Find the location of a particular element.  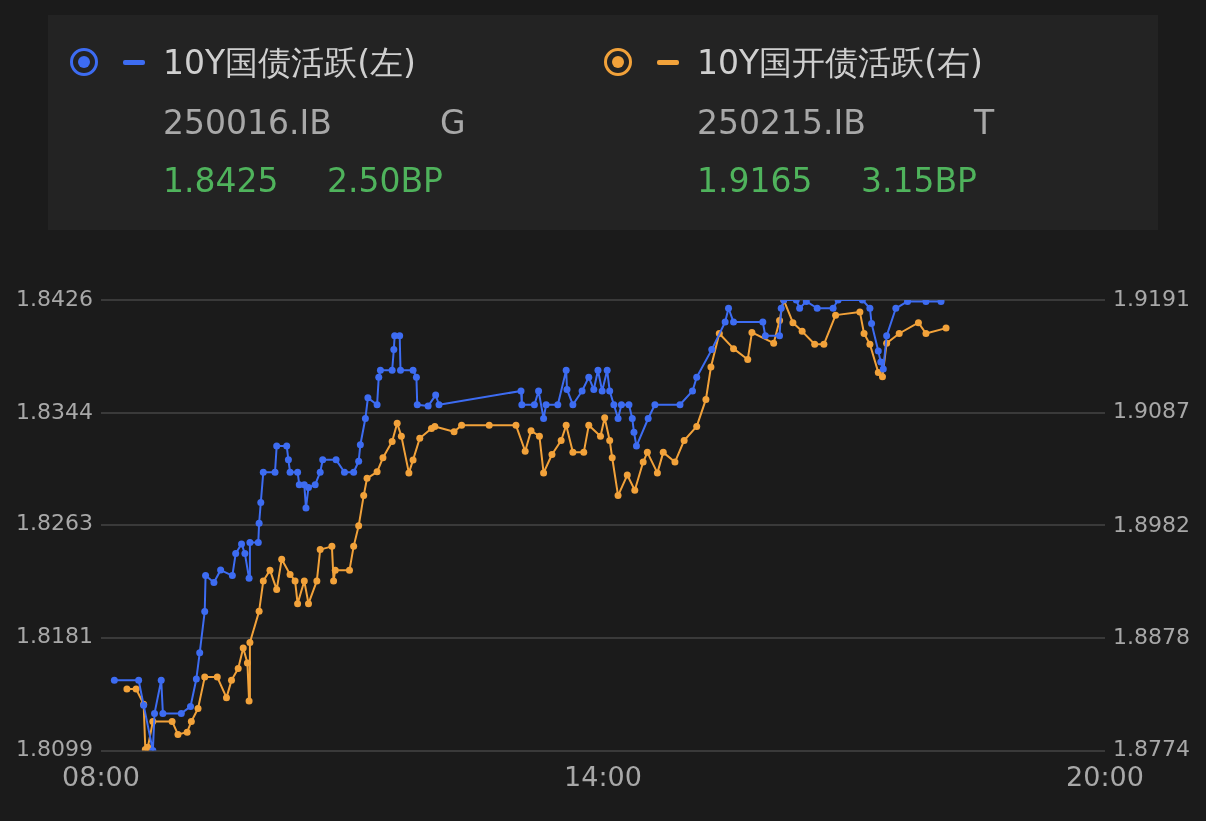

y-tick-label: 1.8426 is located at coordinates (54, 298).